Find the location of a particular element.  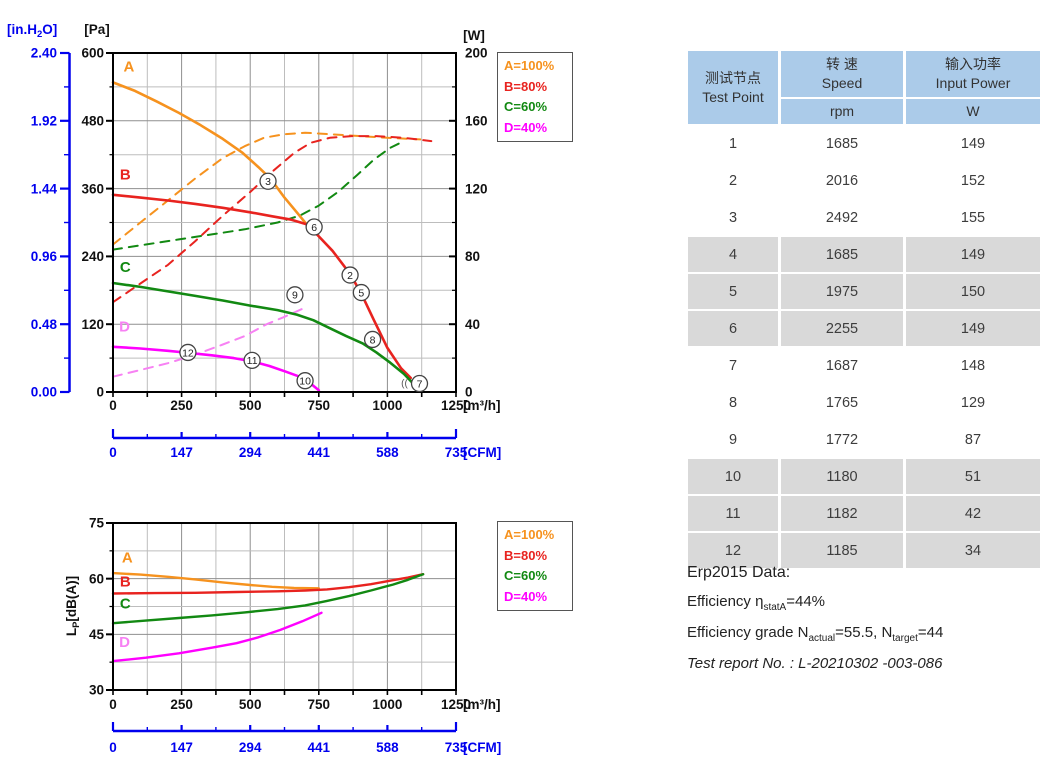

table-row: 7 1687 148 is located at coordinates (864, 365).